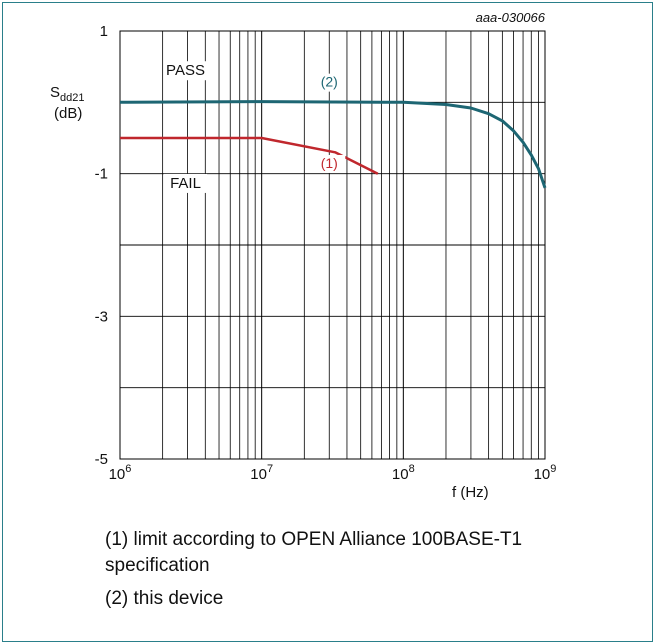  I want to click on figure-id: aaa-030066, so click(511, 17).